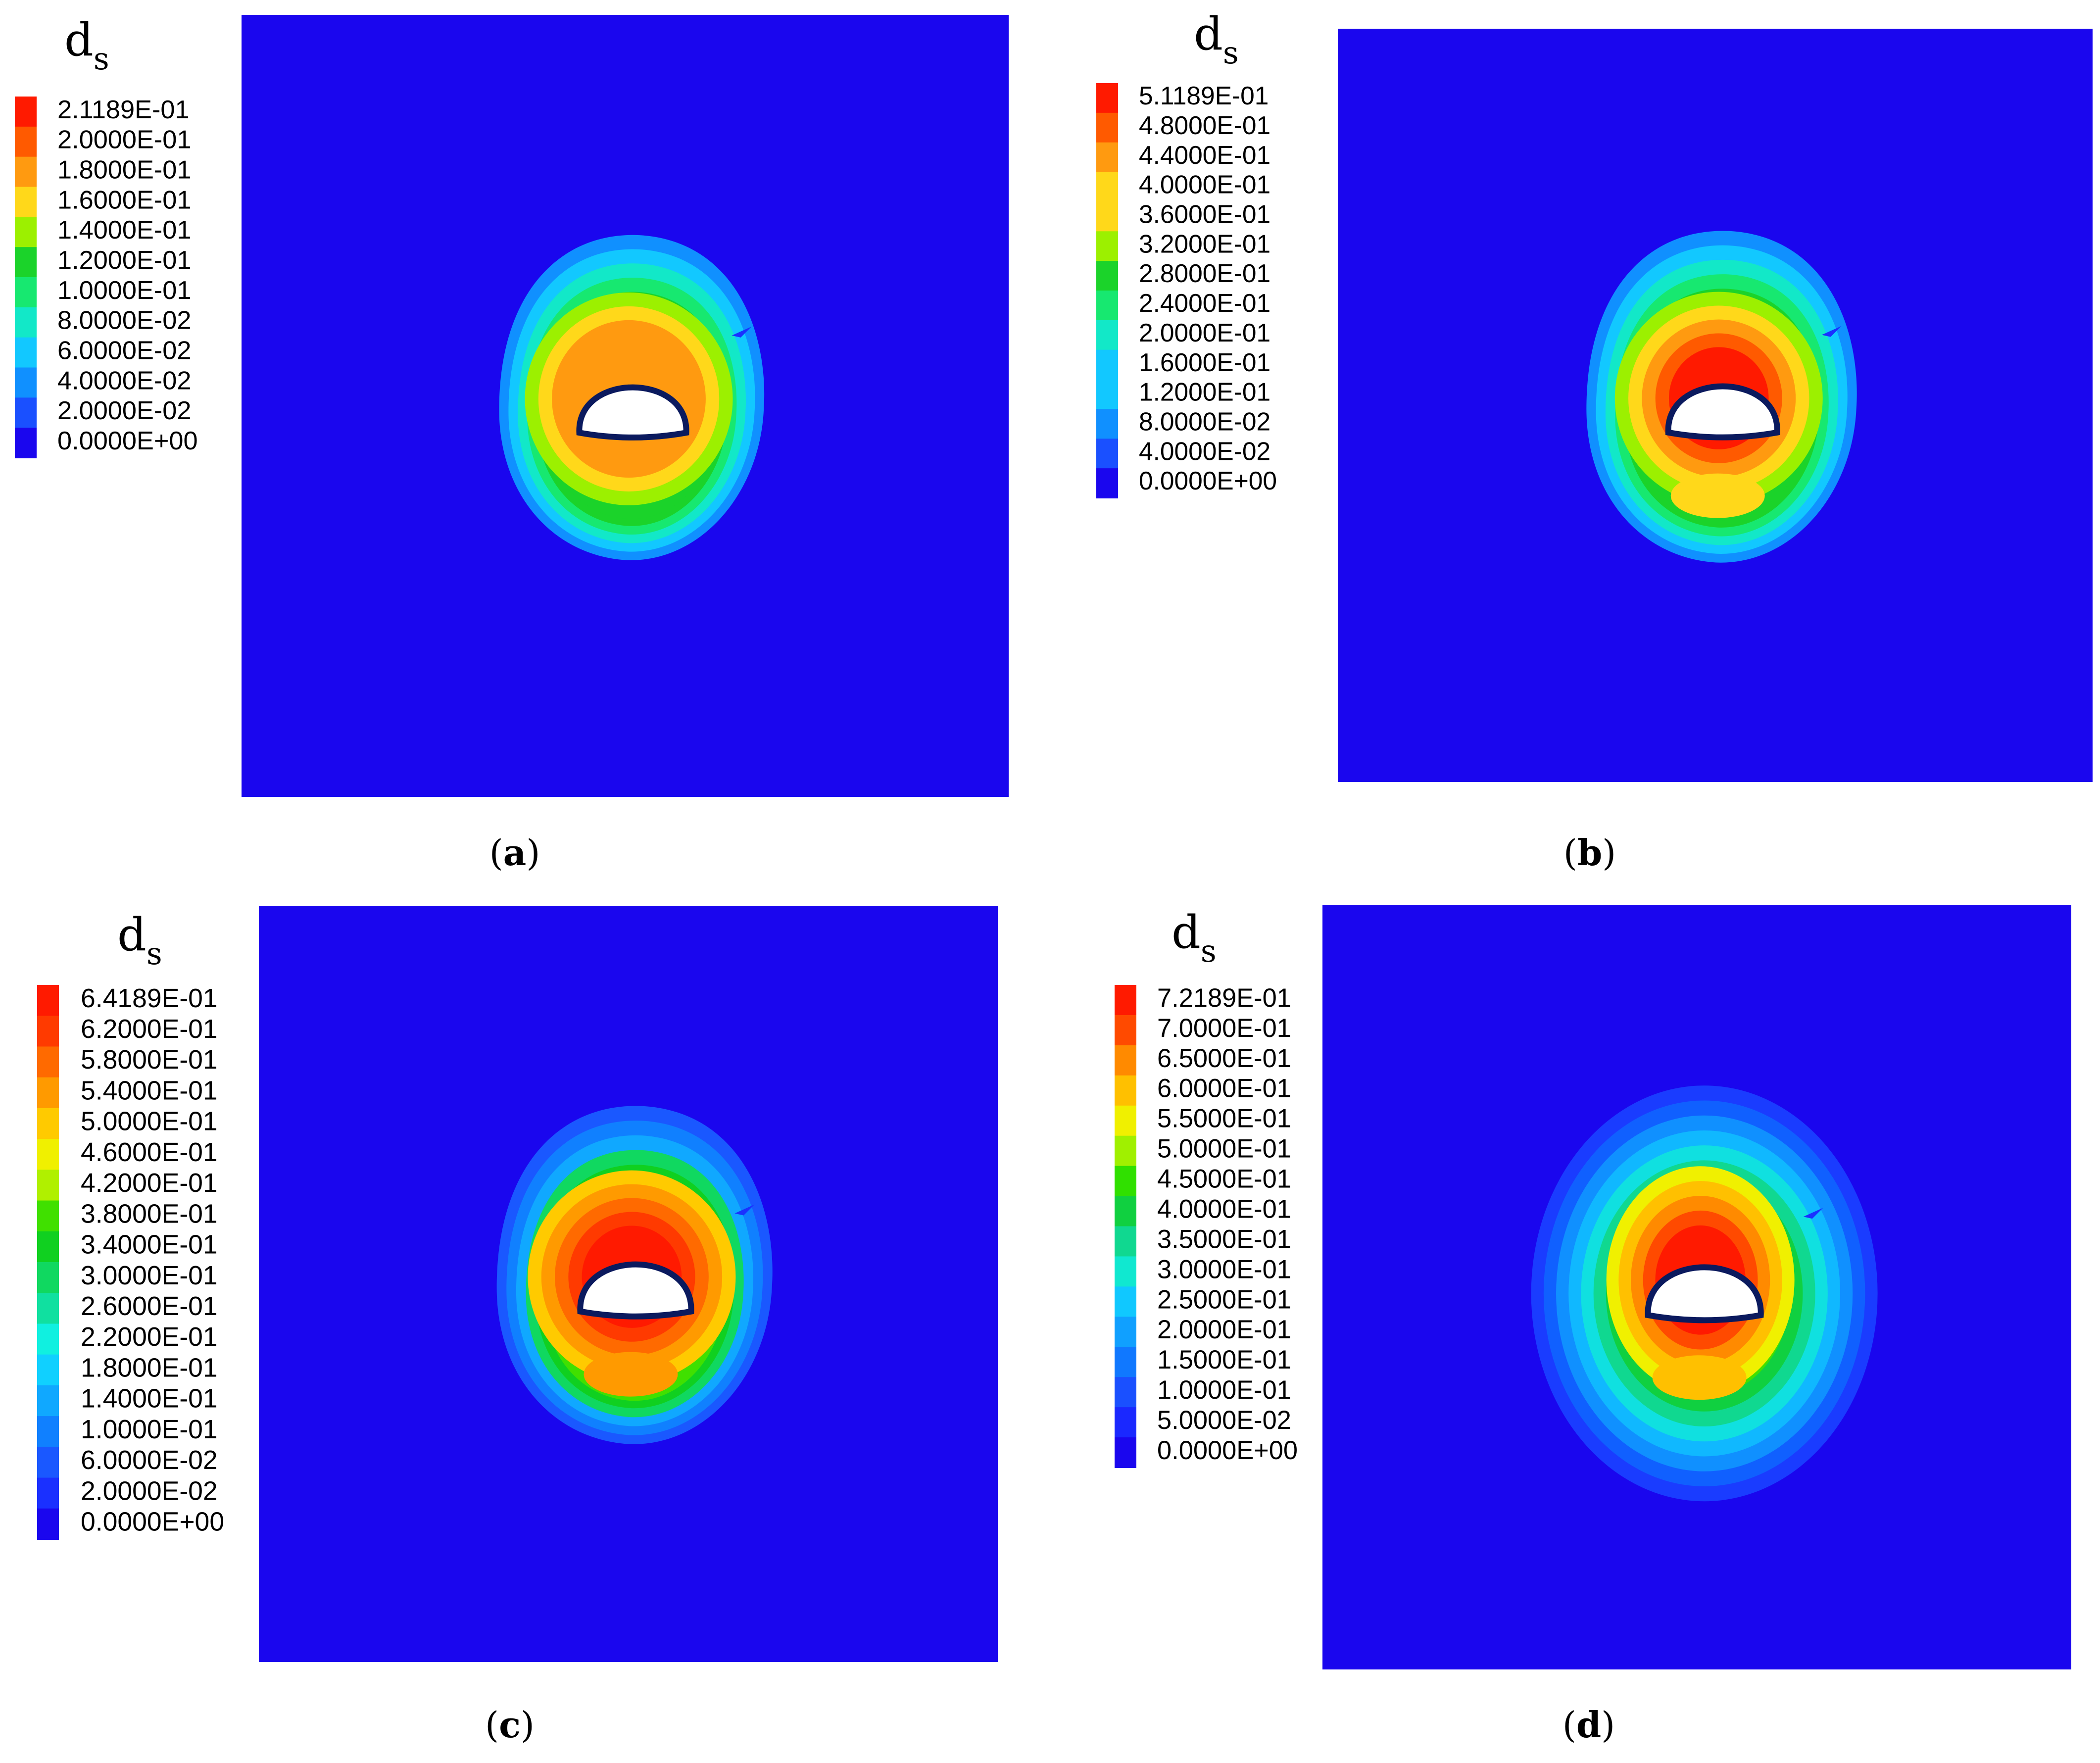  Describe the element at coordinates (149, 1090) in the screenshot. I see `legend-label: 5.4000E-01` at that location.